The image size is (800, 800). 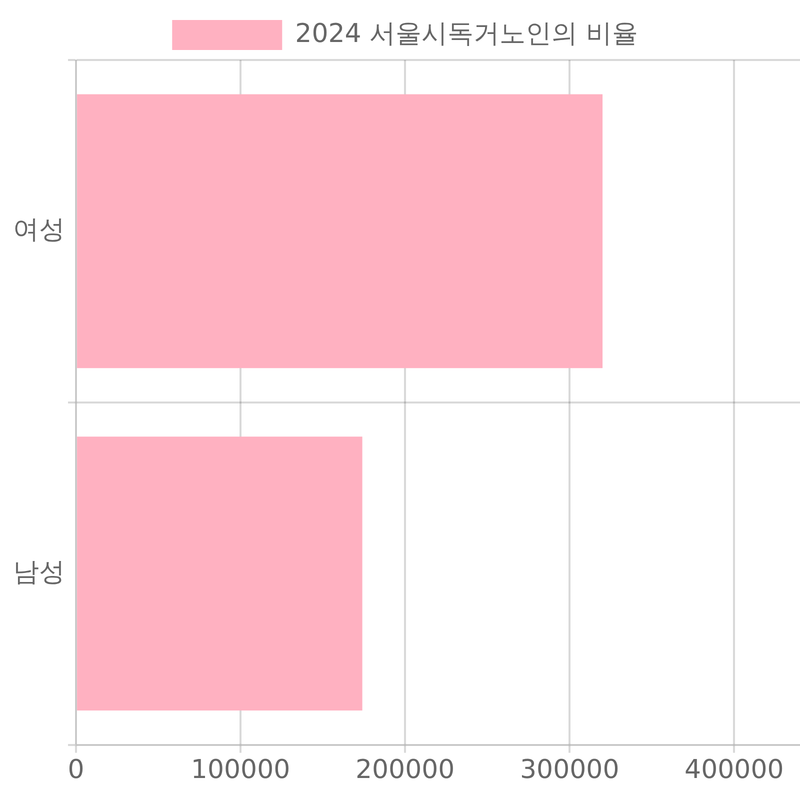 I want to click on x-tick-label: 0, so click(x=76, y=770).